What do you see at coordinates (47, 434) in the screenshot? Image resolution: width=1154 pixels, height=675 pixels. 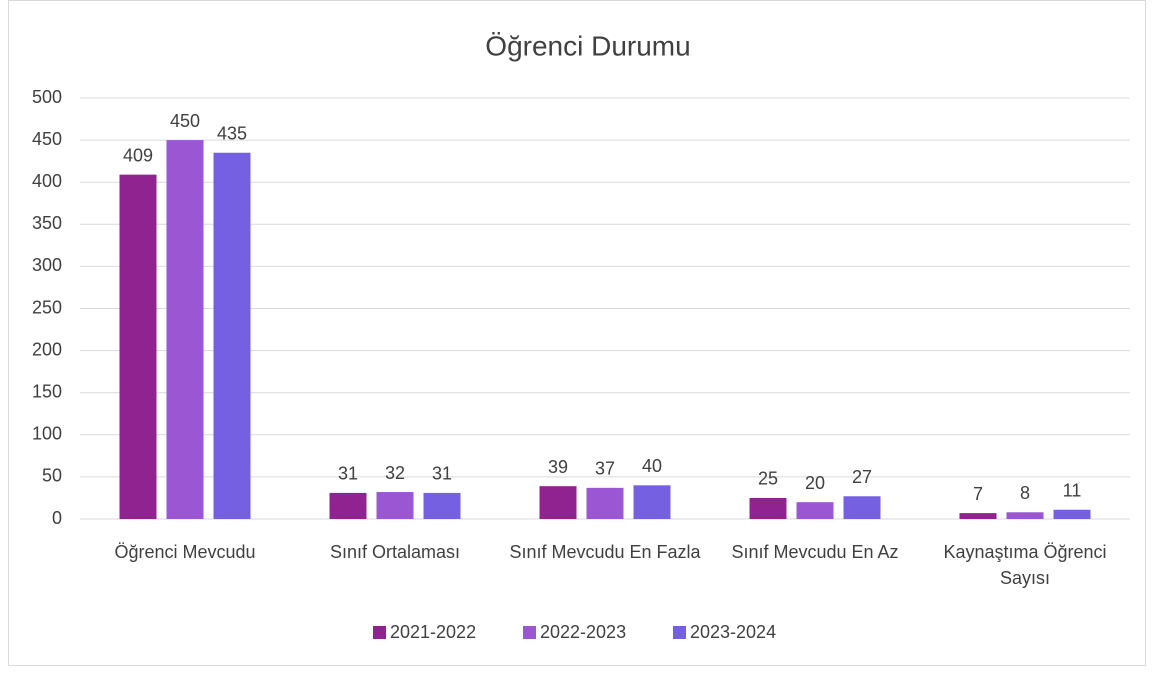 I see `y-tick-label: 100` at bounding box center [47, 434].